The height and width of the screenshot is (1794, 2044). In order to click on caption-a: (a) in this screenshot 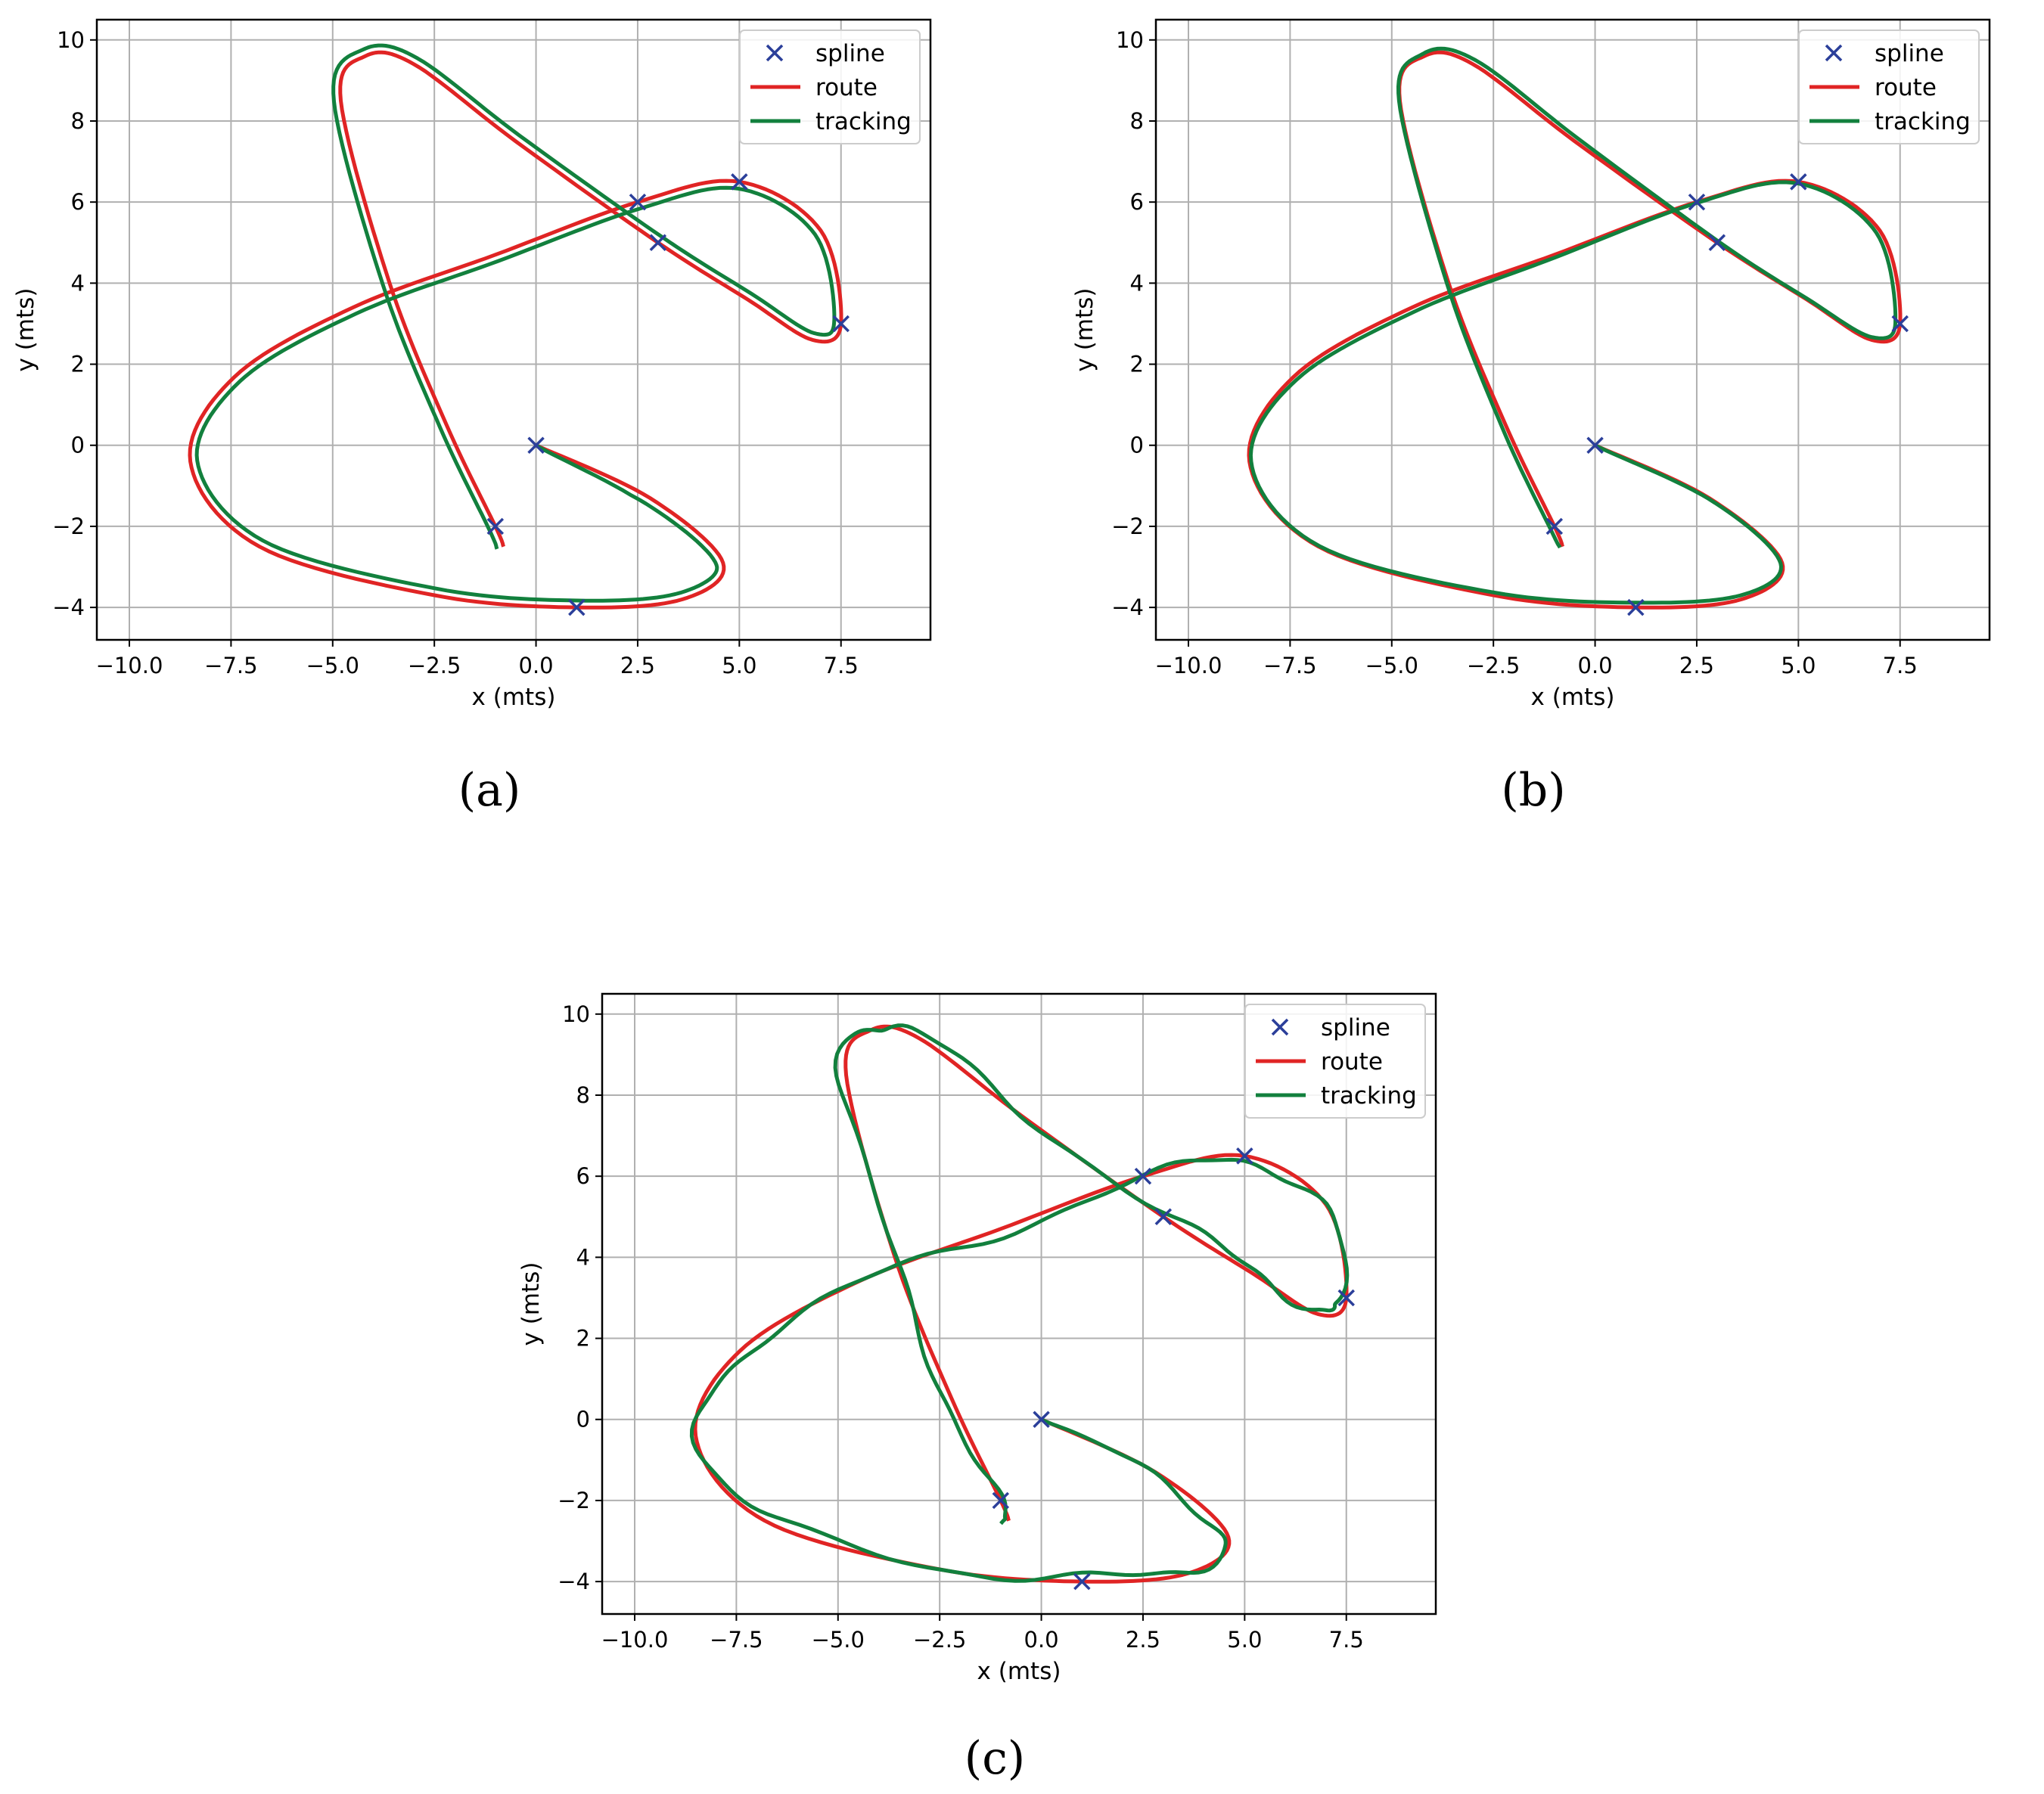, I will do `click(489, 790)`.